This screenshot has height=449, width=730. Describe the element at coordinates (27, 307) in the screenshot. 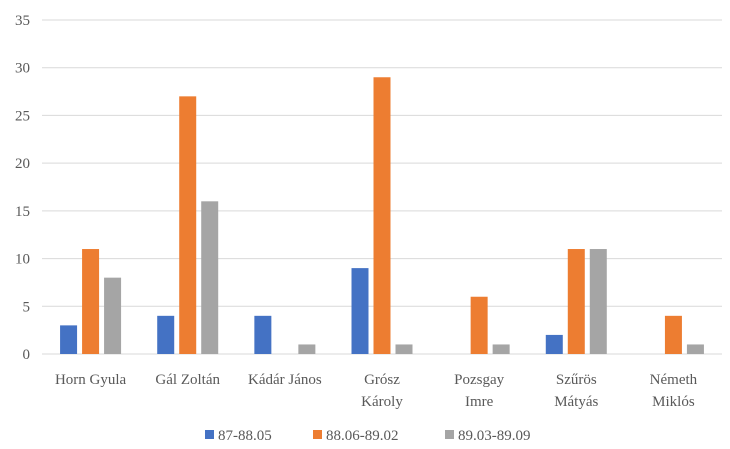

I see `y-tick-label: 5` at that location.